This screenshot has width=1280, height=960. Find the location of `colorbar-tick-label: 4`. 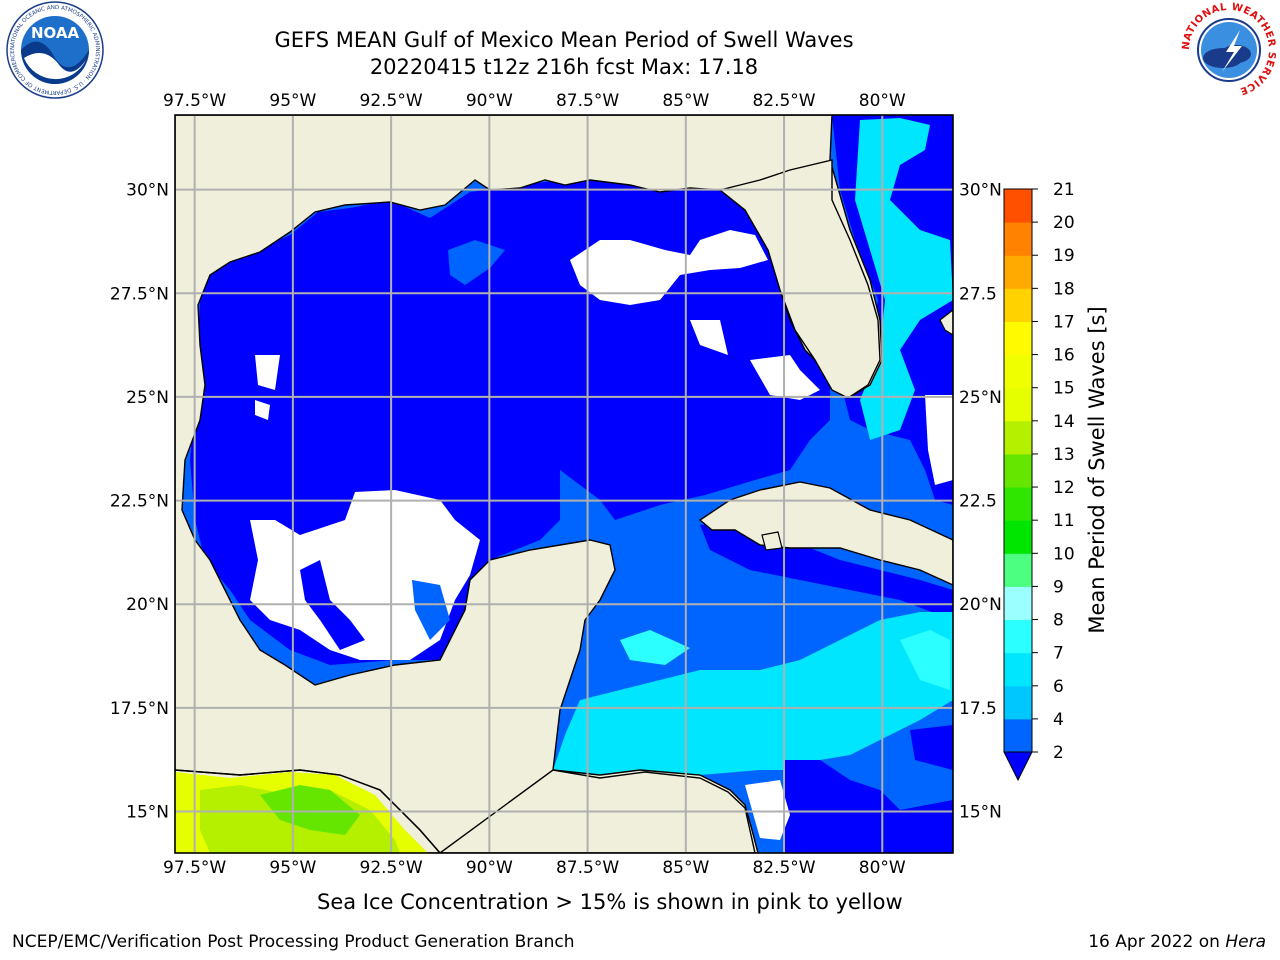

colorbar-tick-label: 4 is located at coordinates (1058, 720).